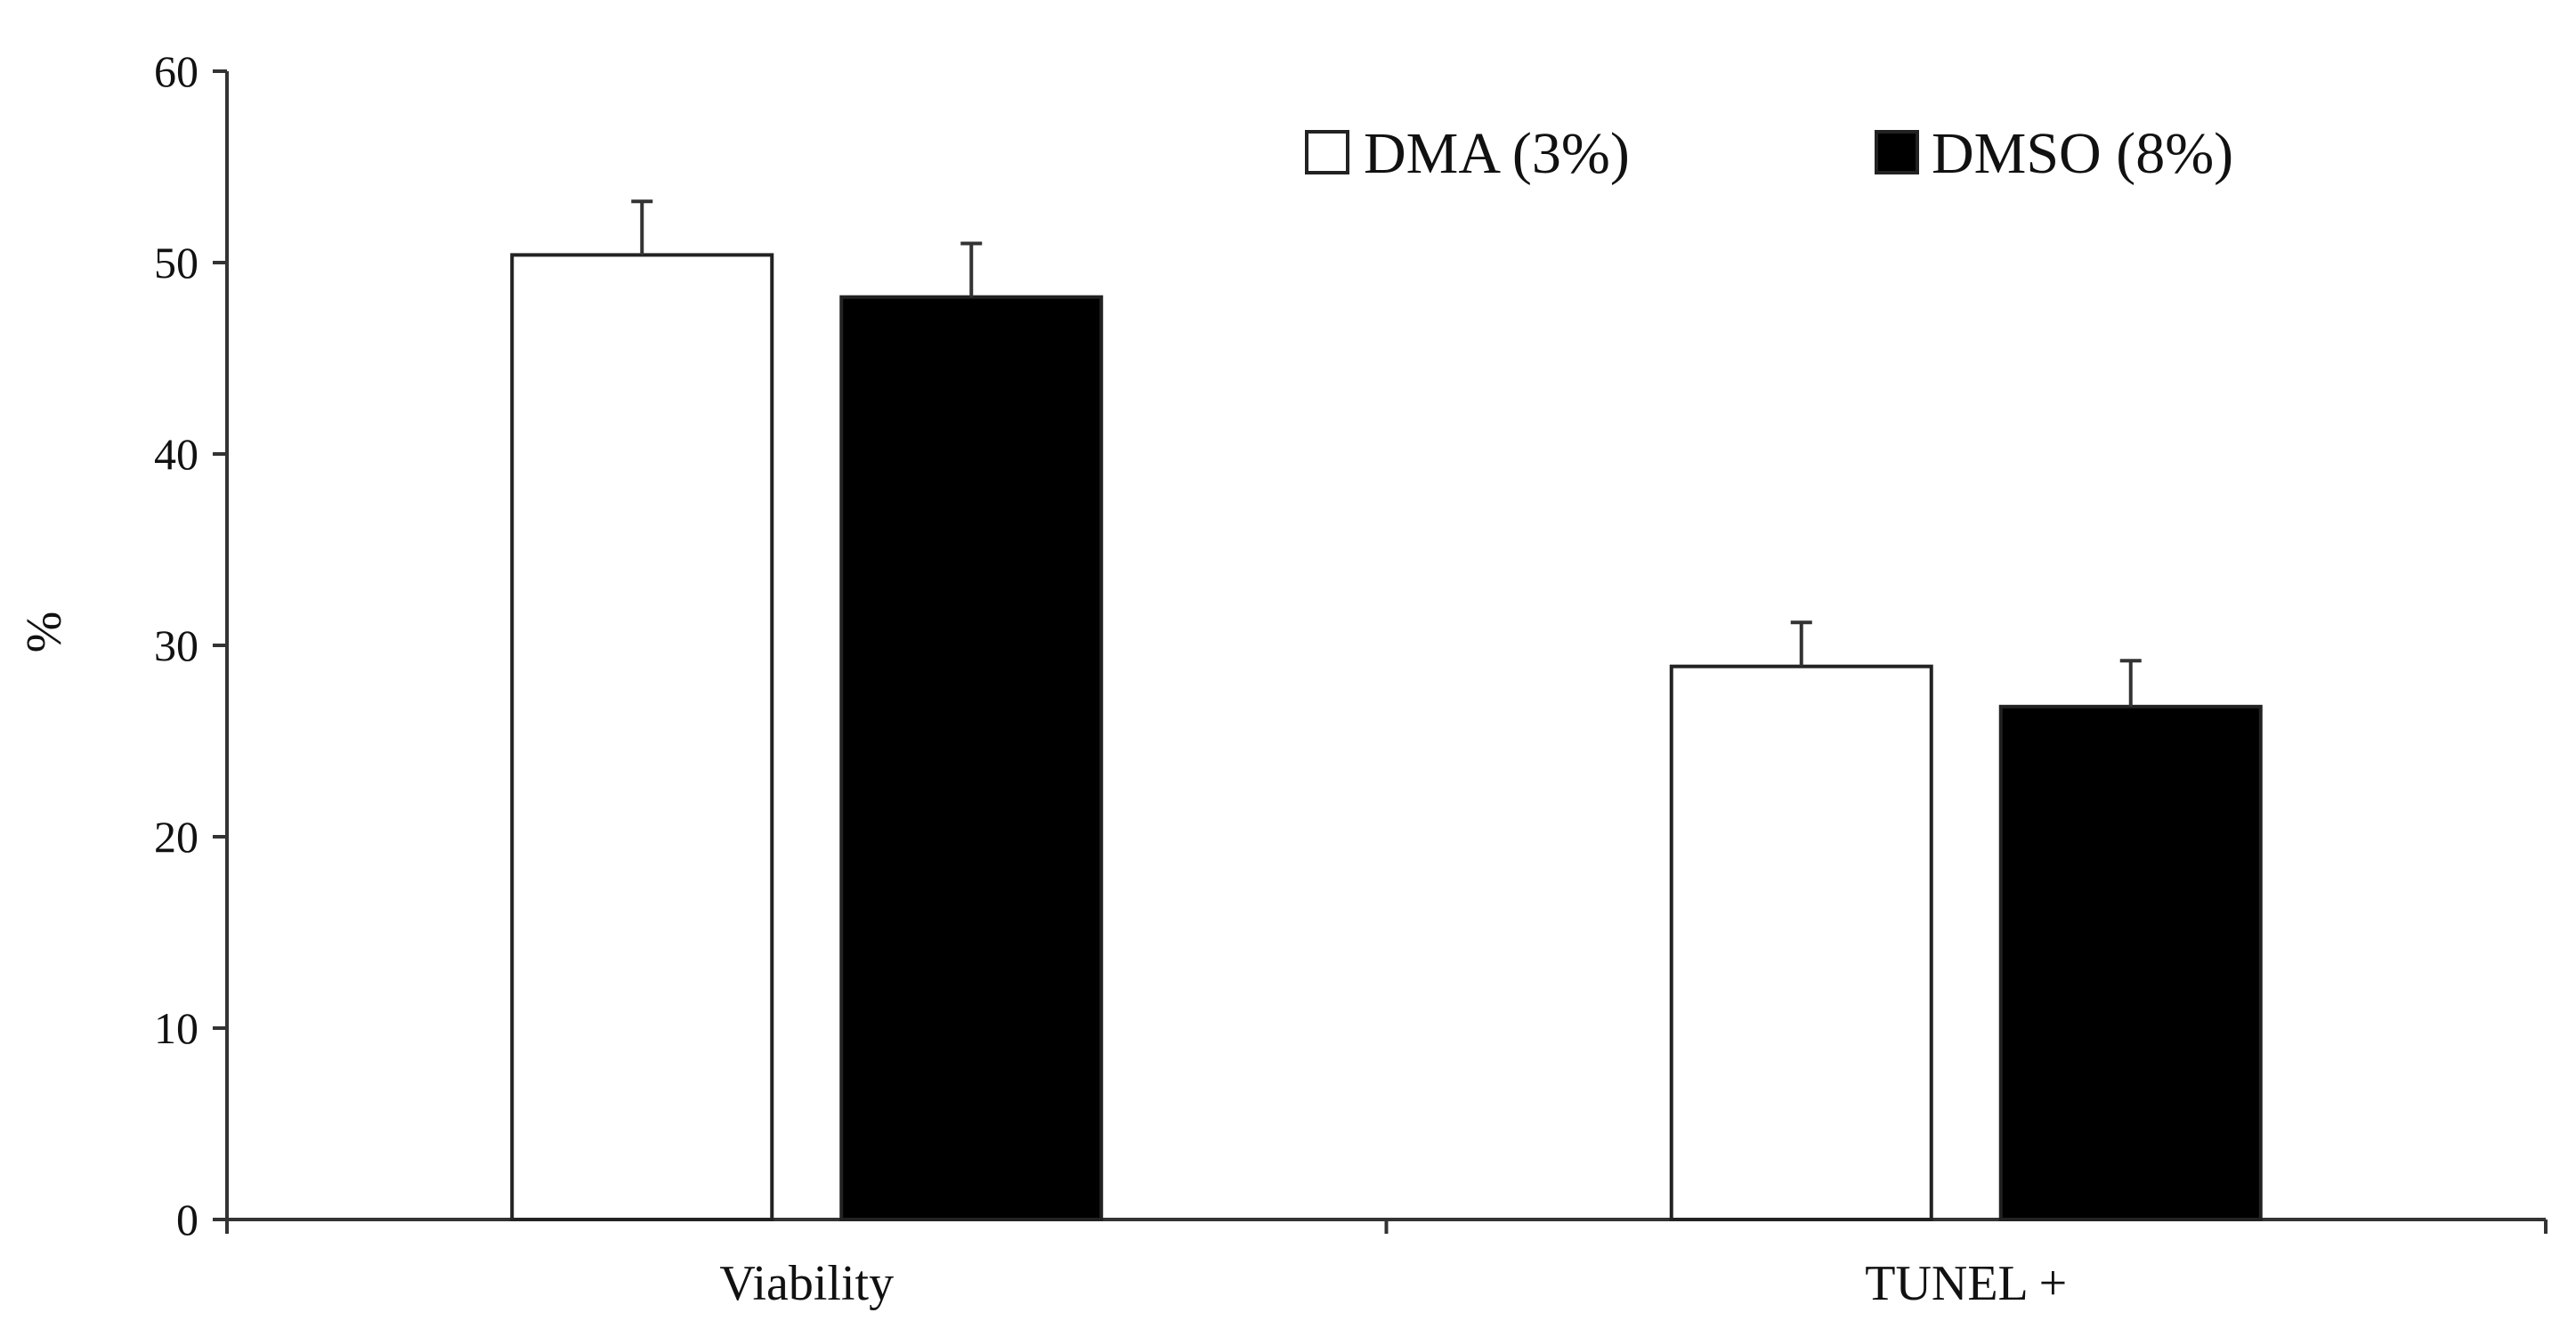 The image size is (2576, 1337). What do you see at coordinates (176, 837) in the screenshot?
I see `y-tick-label: 20` at bounding box center [176, 837].